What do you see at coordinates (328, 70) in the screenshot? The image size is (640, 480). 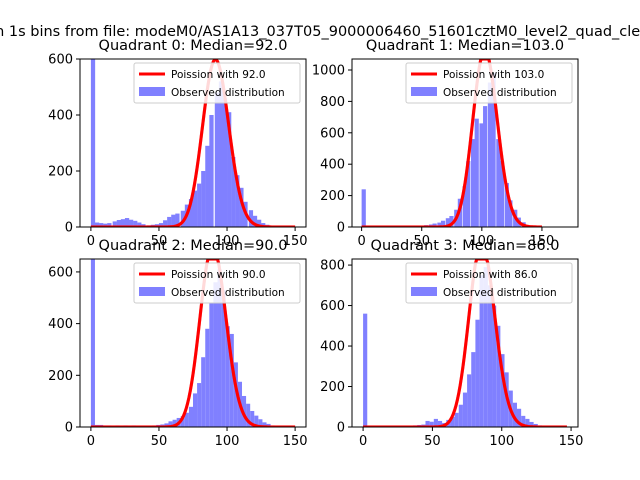 I see `y-tick-label: 1000` at bounding box center [328, 70].